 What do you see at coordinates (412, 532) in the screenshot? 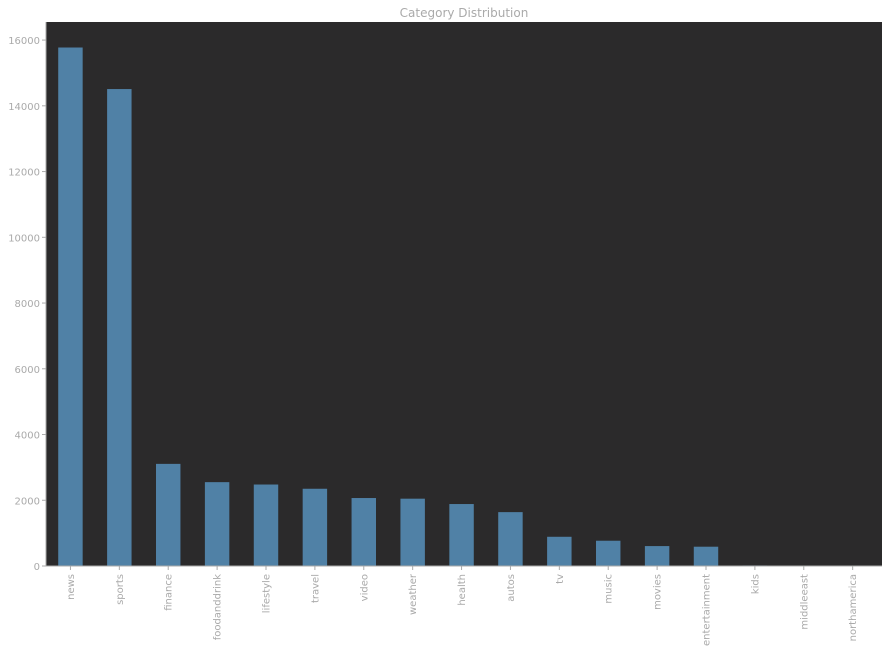
I see `bar-weather` at bounding box center [412, 532].